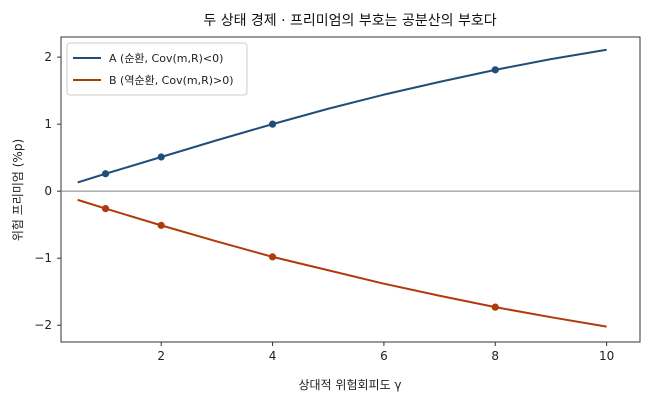 This screenshot has height=407, width=649. I want to click on y-axis-label: 위험 프리미엄 (%p), so click(18, 190).